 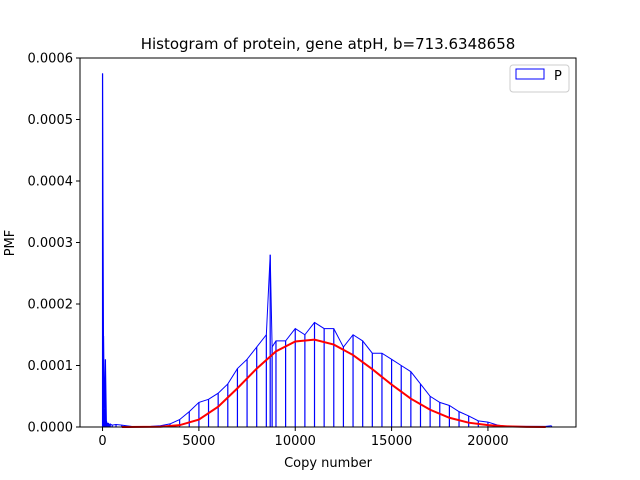 I want to click on y-tick-label: 0.0005, so click(x=51, y=120).